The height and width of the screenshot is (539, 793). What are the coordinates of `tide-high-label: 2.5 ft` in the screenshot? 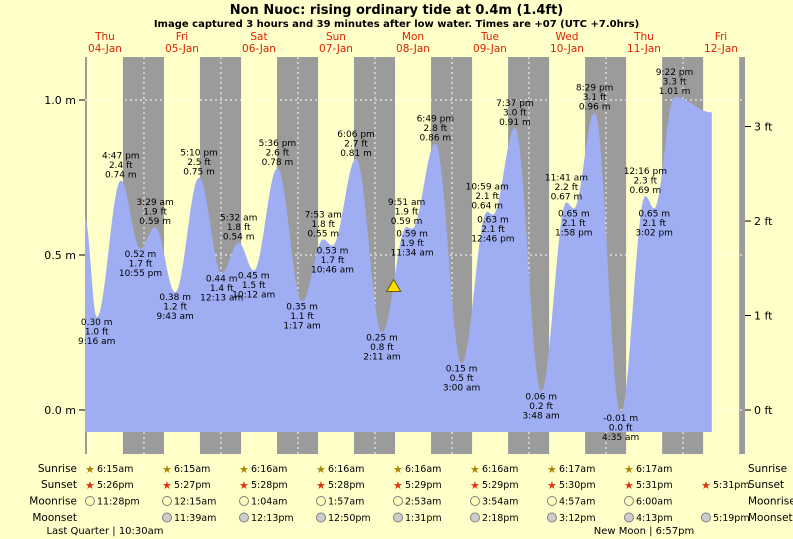 It's located at (199, 163).